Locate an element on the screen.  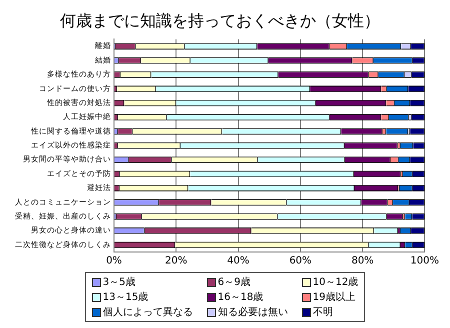
x-tick-label: 20% is located at coordinates (176, 261).